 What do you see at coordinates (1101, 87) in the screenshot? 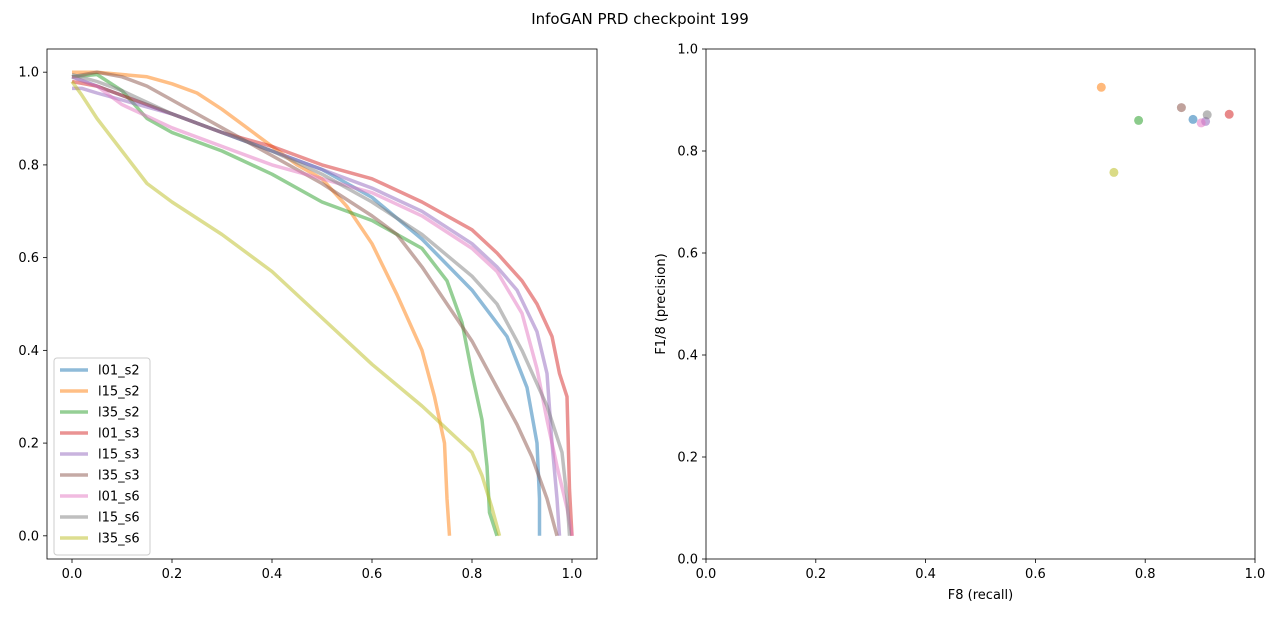
I see `point-l15-s2` at bounding box center [1101, 87].